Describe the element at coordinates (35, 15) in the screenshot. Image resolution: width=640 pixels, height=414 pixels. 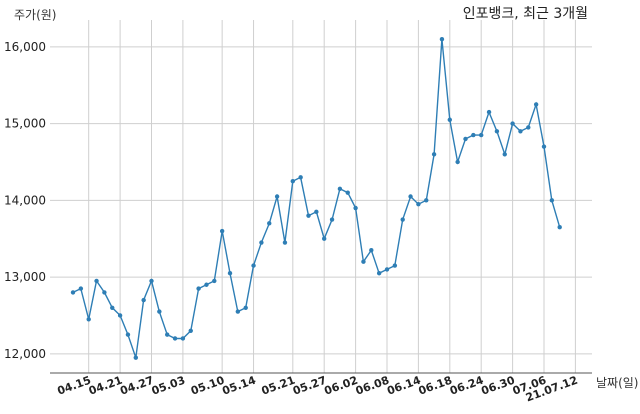
I see `y-axis-label: 주가(원)` at that location.